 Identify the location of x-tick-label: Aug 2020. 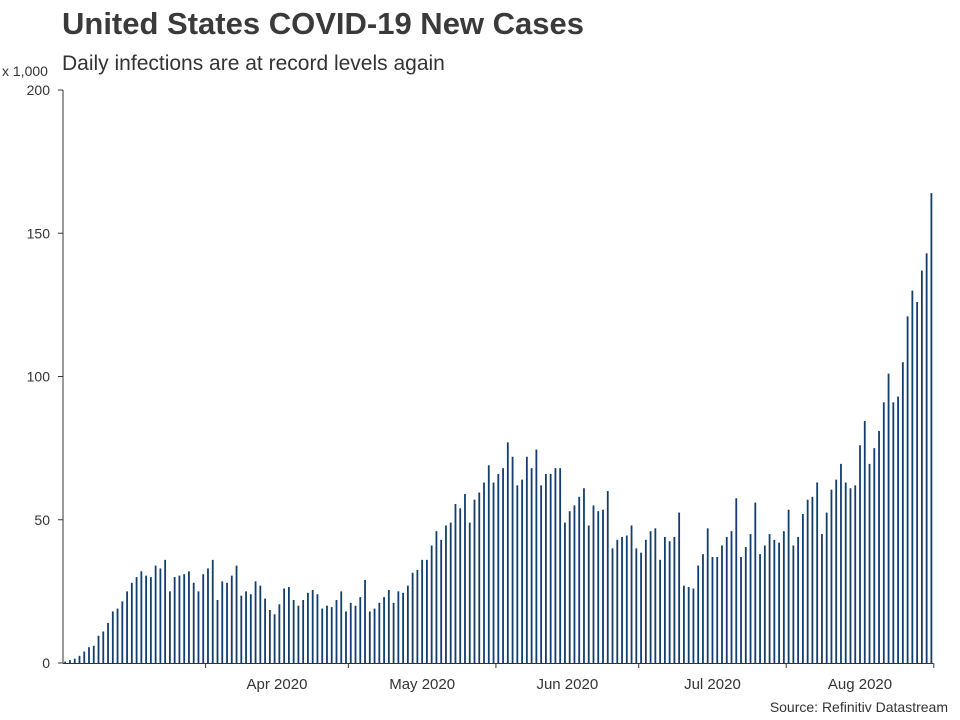
(860, 684).